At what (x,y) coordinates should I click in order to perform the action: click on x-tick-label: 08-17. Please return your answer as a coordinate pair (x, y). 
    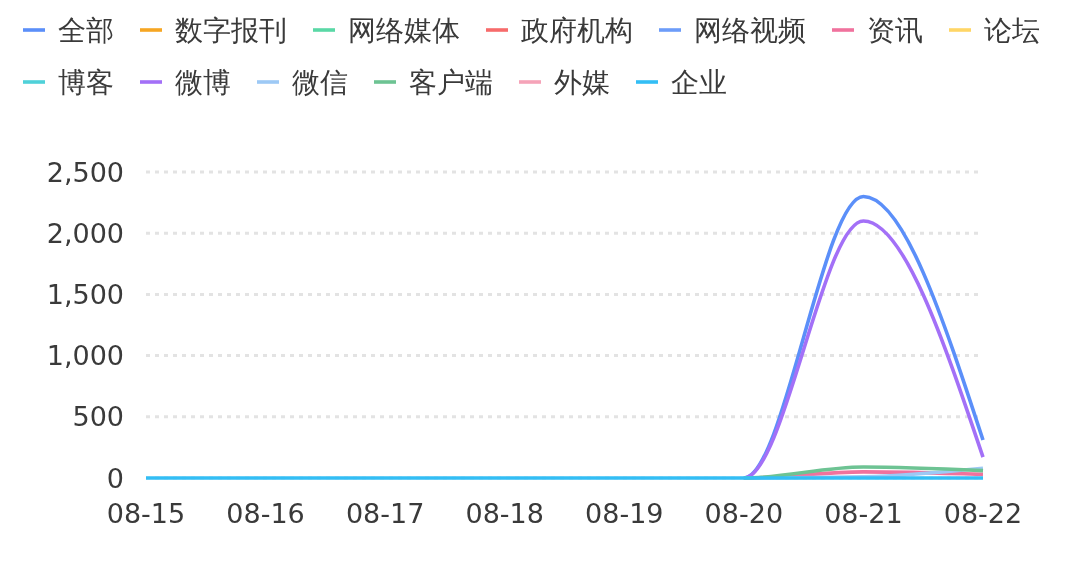
    Looking at the image, I should click on (385, 513).